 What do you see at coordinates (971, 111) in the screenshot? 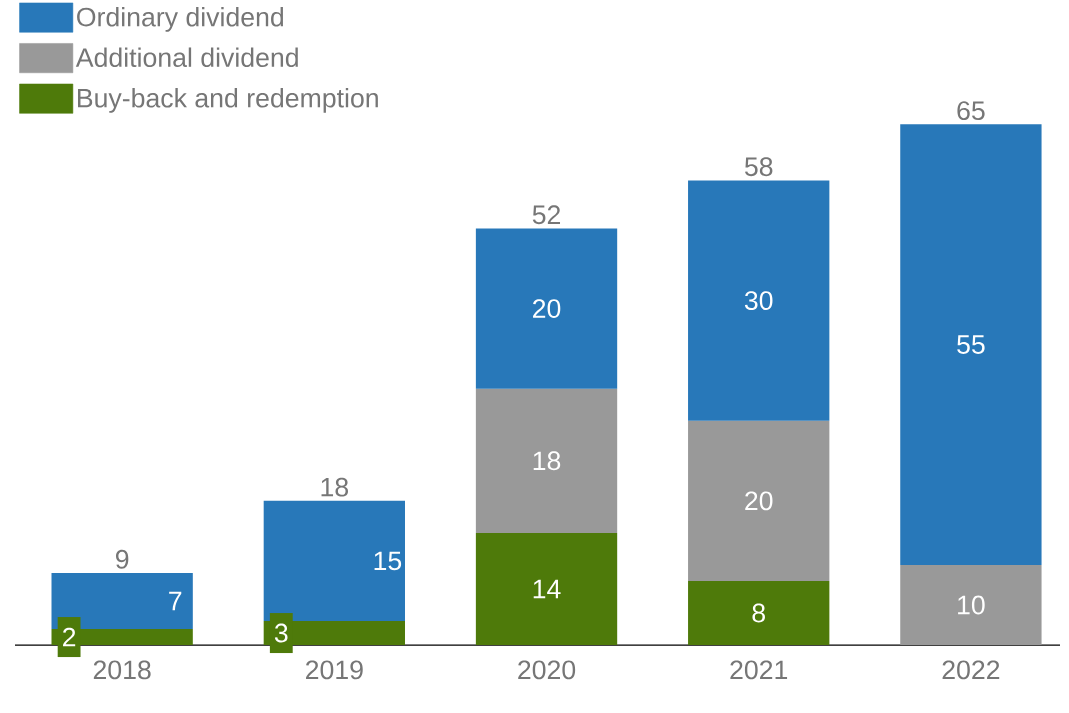
I see `total-label: 65` at bounding box center [971, 111].